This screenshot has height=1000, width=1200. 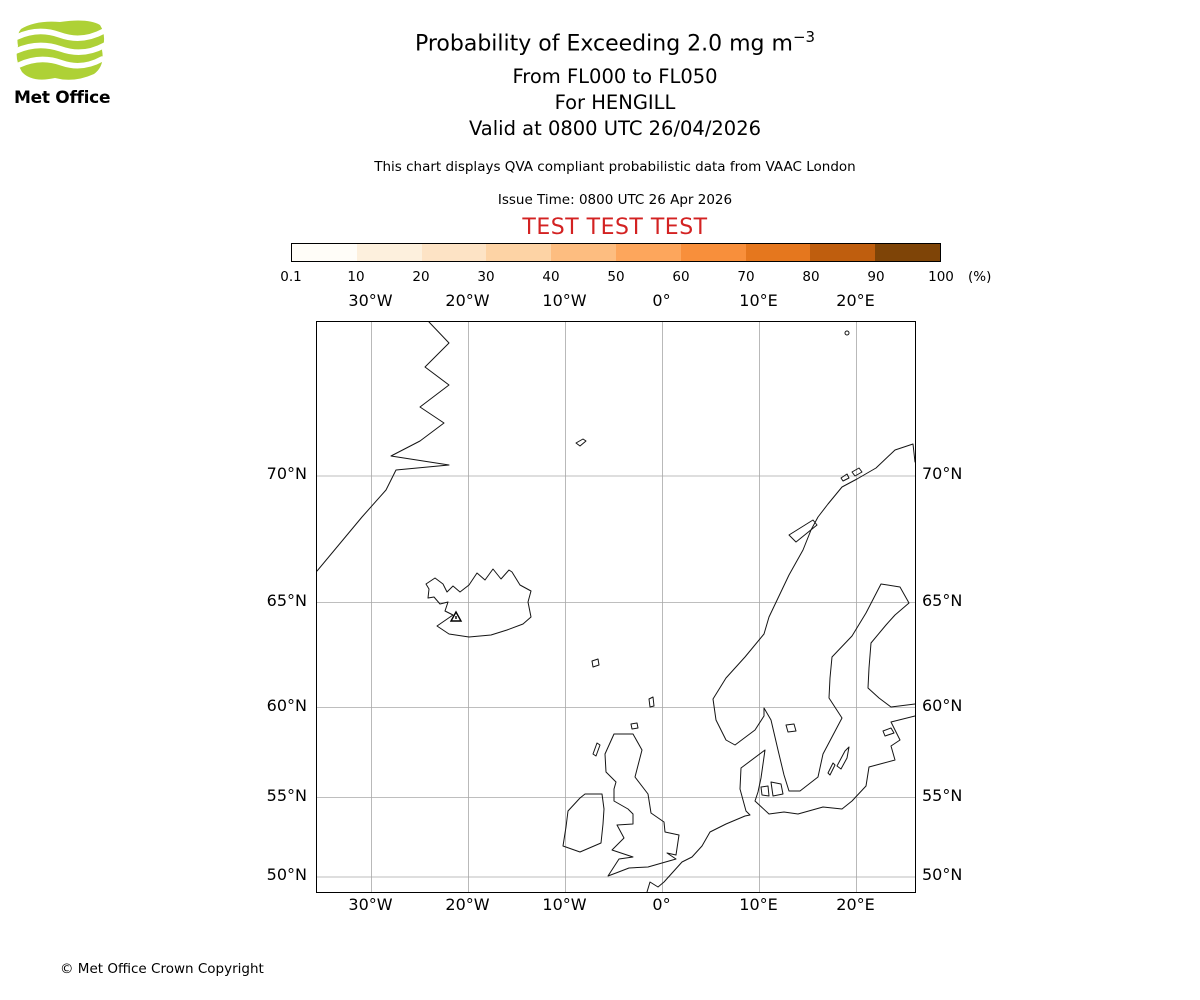 I want to click on lon-label-top: 20°W, so click(x=467, y=300).